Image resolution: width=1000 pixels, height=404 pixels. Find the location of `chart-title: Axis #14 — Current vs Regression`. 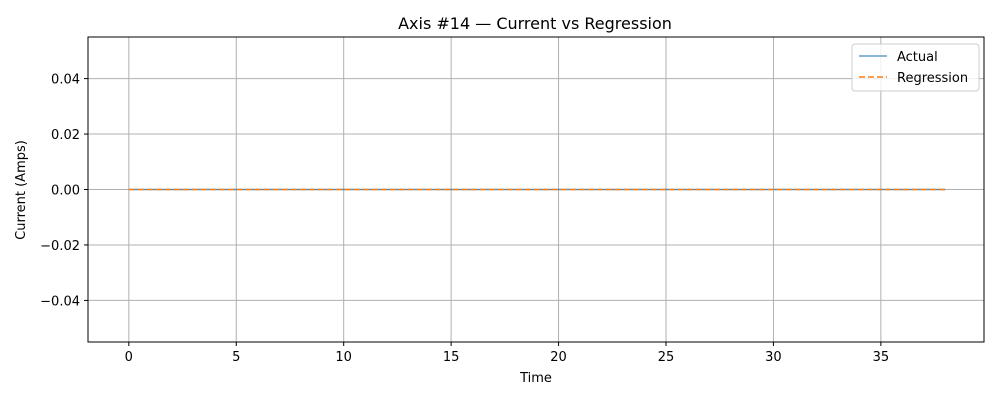

chart-title: Axis #14 — Current vs Regression is located at coordinates (535, 23).